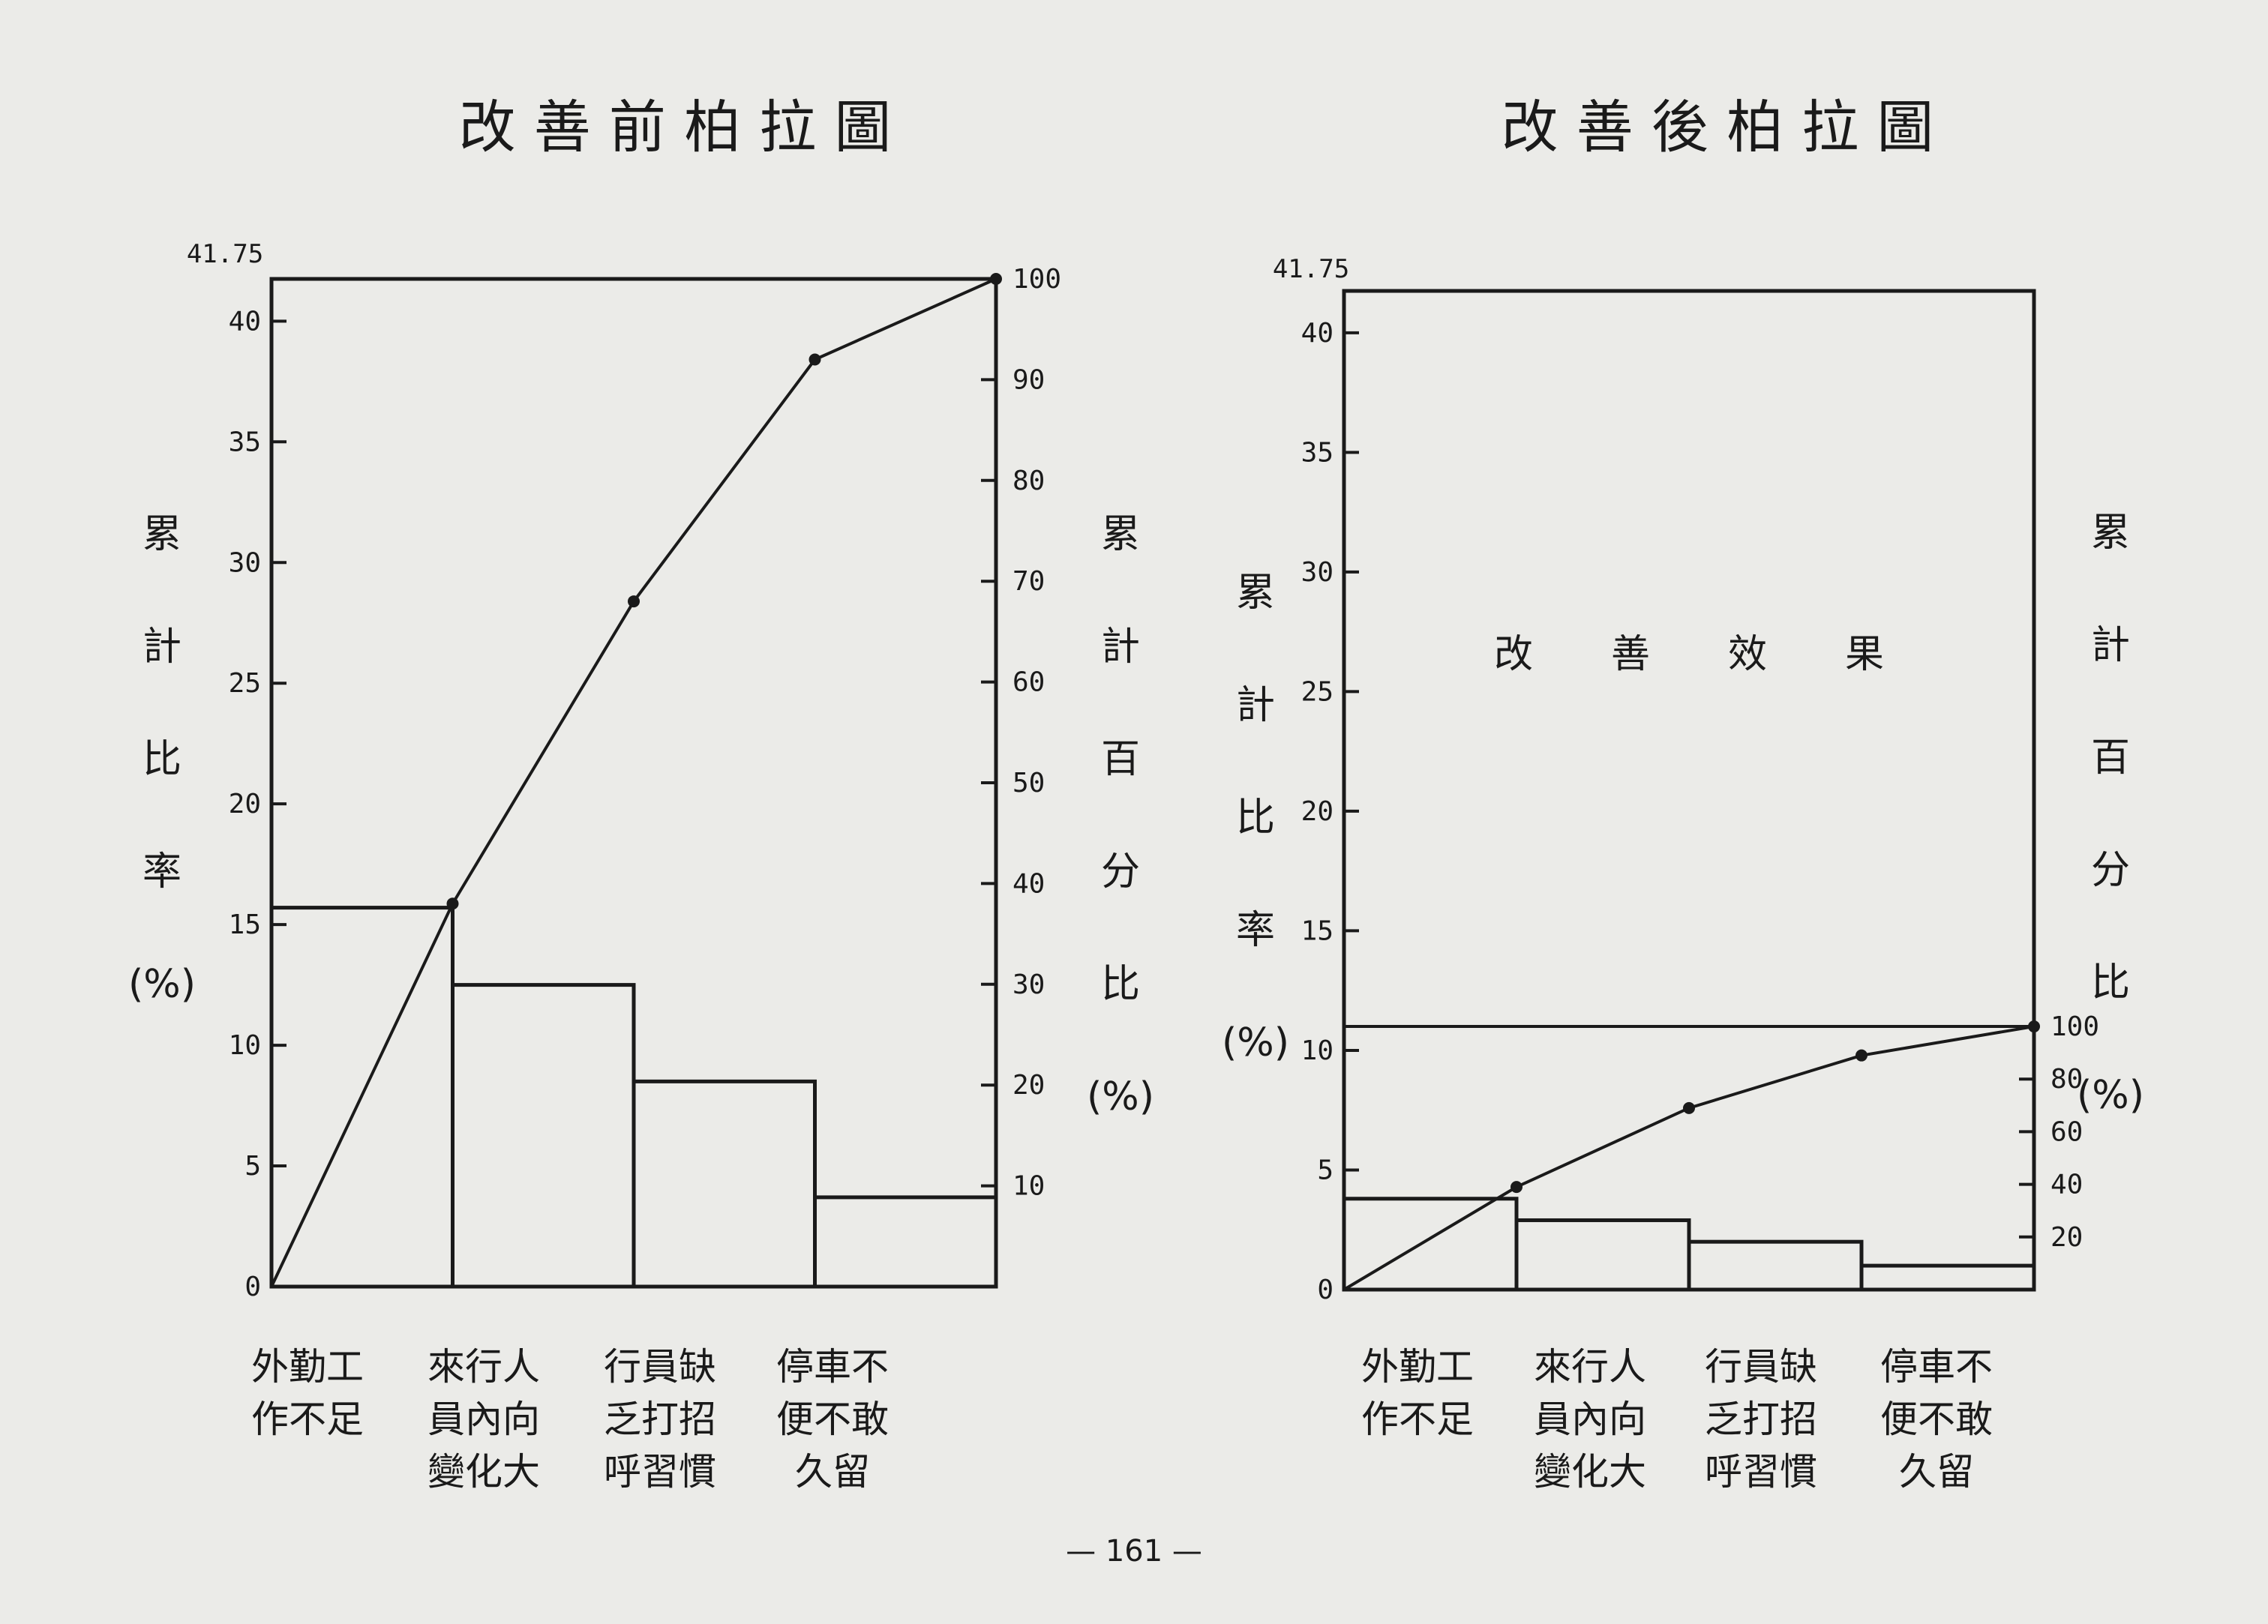 The width and height of the screenshot is (2268, 1624). What do you see at coordinates (1255, 1042) in the screenshot?
I see `c2-y-axis-label-char: (%)` at bounding box center [1255, 1042].